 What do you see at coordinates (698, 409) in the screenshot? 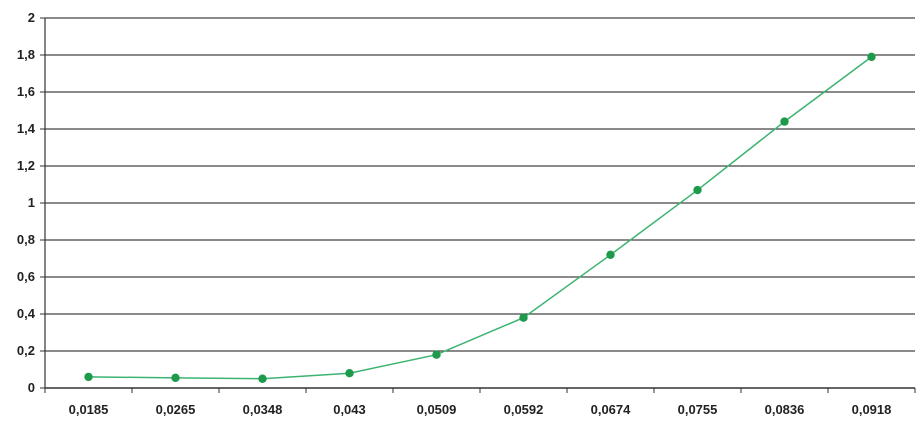
I see `x-tick-label: 0,0755` at bounding box center [698, 409].